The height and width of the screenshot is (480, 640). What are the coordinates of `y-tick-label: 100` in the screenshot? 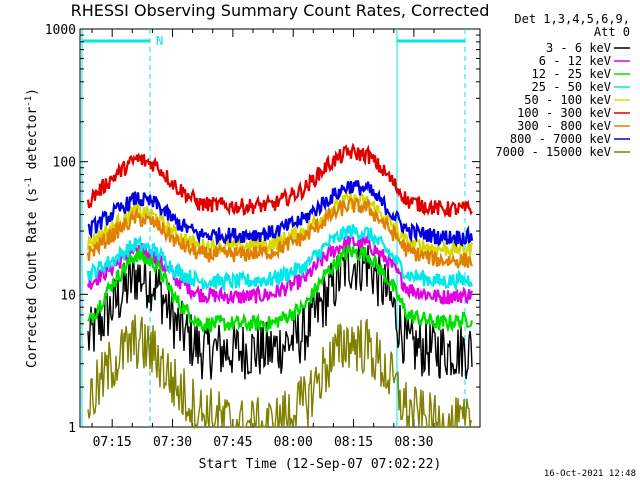 It's located at (64, 163).